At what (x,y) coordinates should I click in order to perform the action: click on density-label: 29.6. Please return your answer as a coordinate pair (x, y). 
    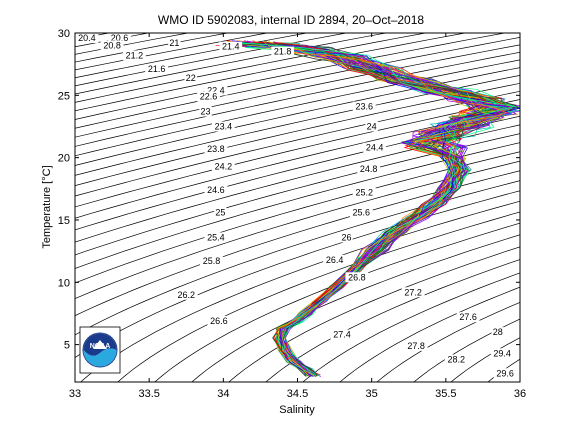
    Looking at the image, I should click on (505, 373).